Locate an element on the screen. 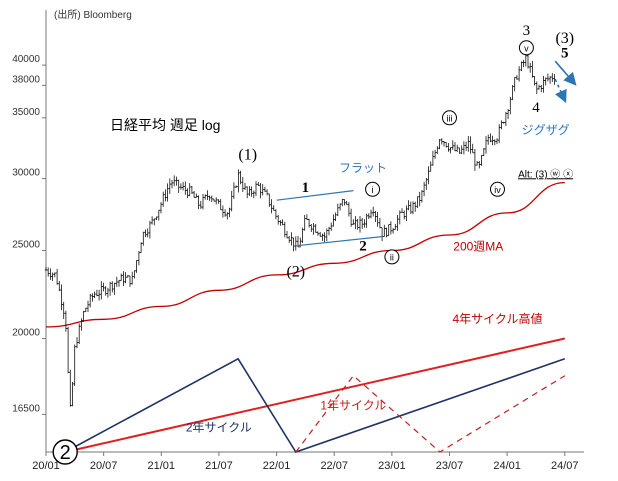 Image resolution: width=618 pixels, height=481 pixels. x-tick-label: 22/01 is located at coordinates (277, 466).